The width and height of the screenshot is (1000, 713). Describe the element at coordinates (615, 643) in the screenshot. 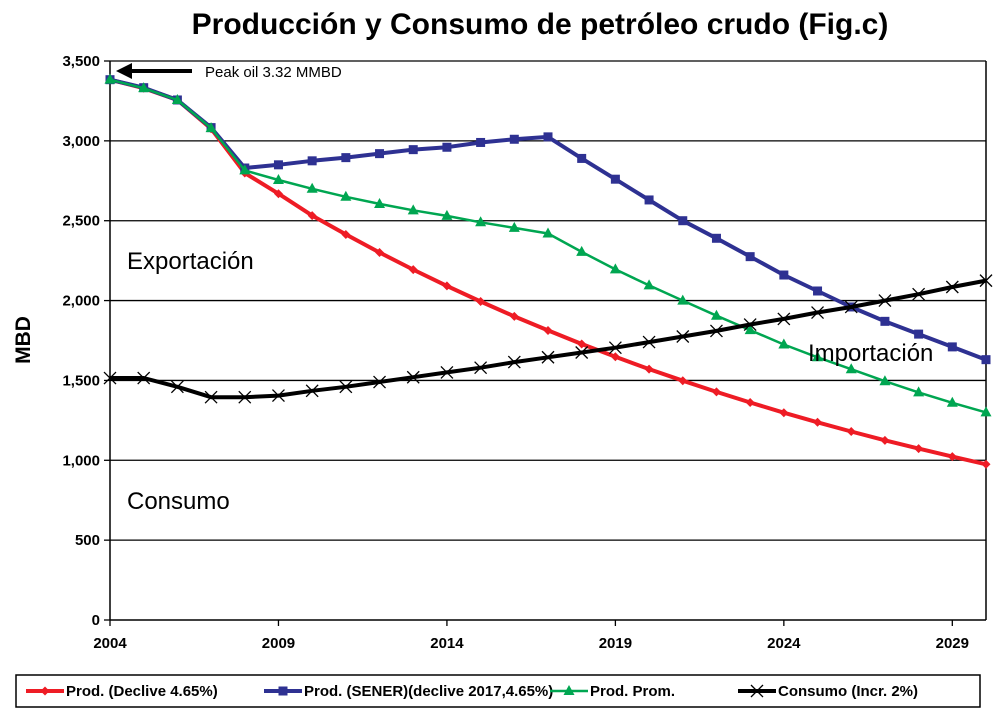

I see `x-tick-label: 2019` at that location.